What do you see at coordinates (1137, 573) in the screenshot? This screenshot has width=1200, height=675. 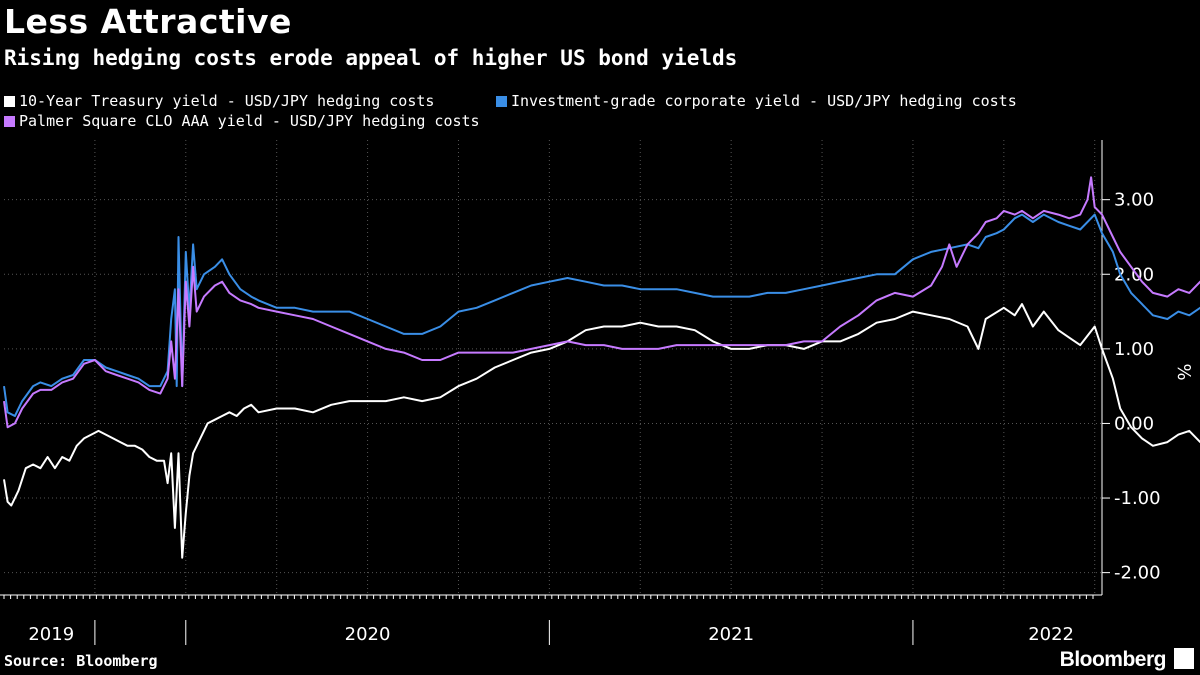 I see `y-tick-label: -2.00` at bounding box center [1137, 573].